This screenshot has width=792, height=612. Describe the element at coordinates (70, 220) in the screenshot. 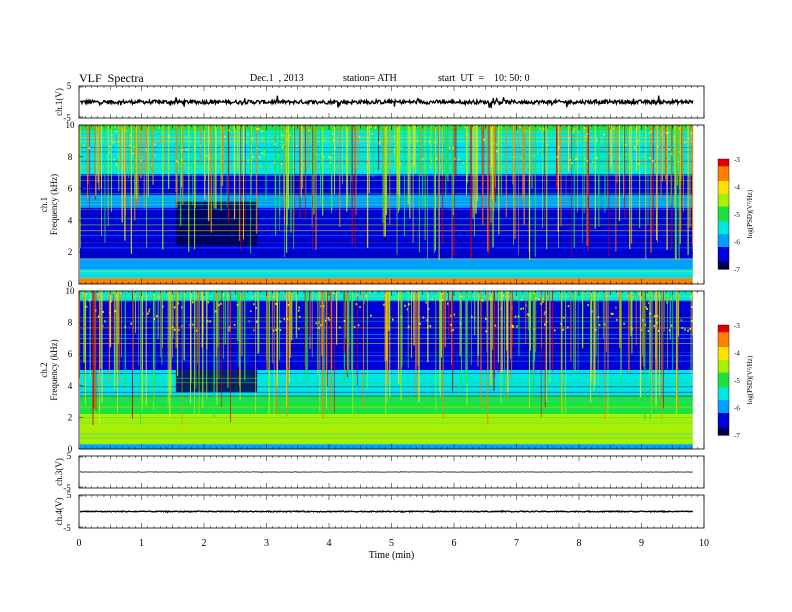

I see `y-tick-label: 4` at that location.